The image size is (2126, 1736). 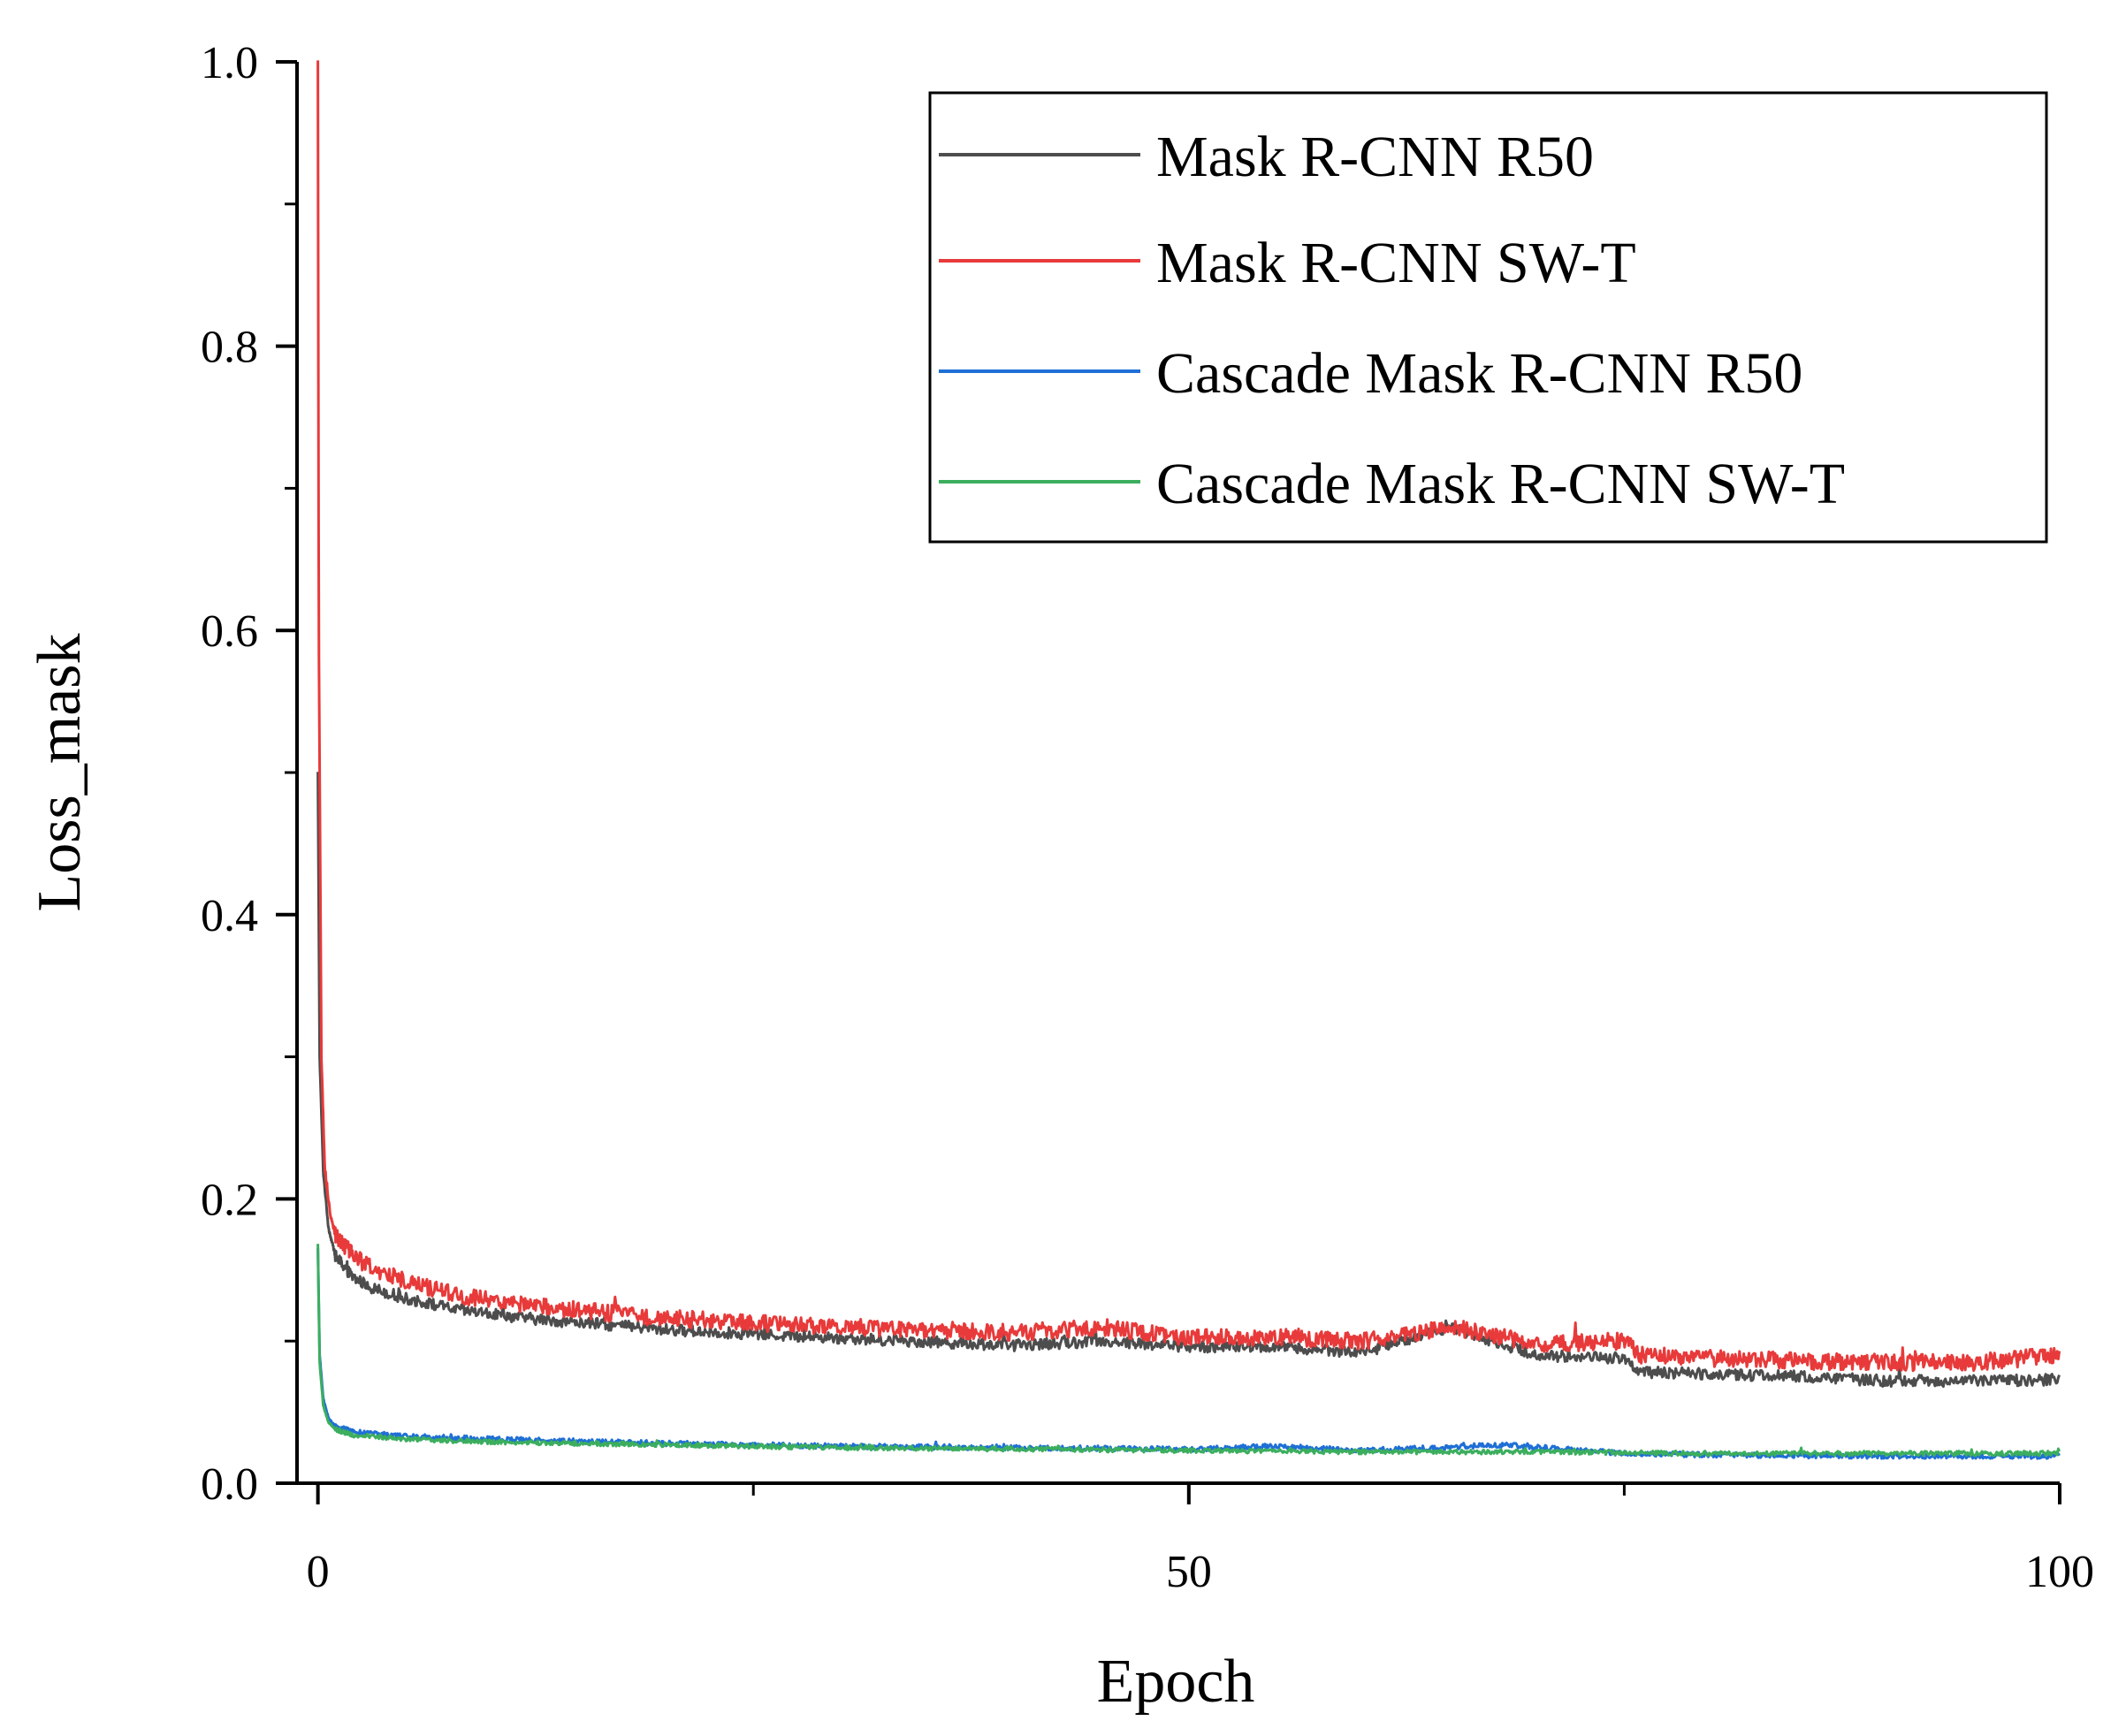 I want to click on series-line-cascade-mask-r-cnn-sw-t, so click(x=1188, y=1351).